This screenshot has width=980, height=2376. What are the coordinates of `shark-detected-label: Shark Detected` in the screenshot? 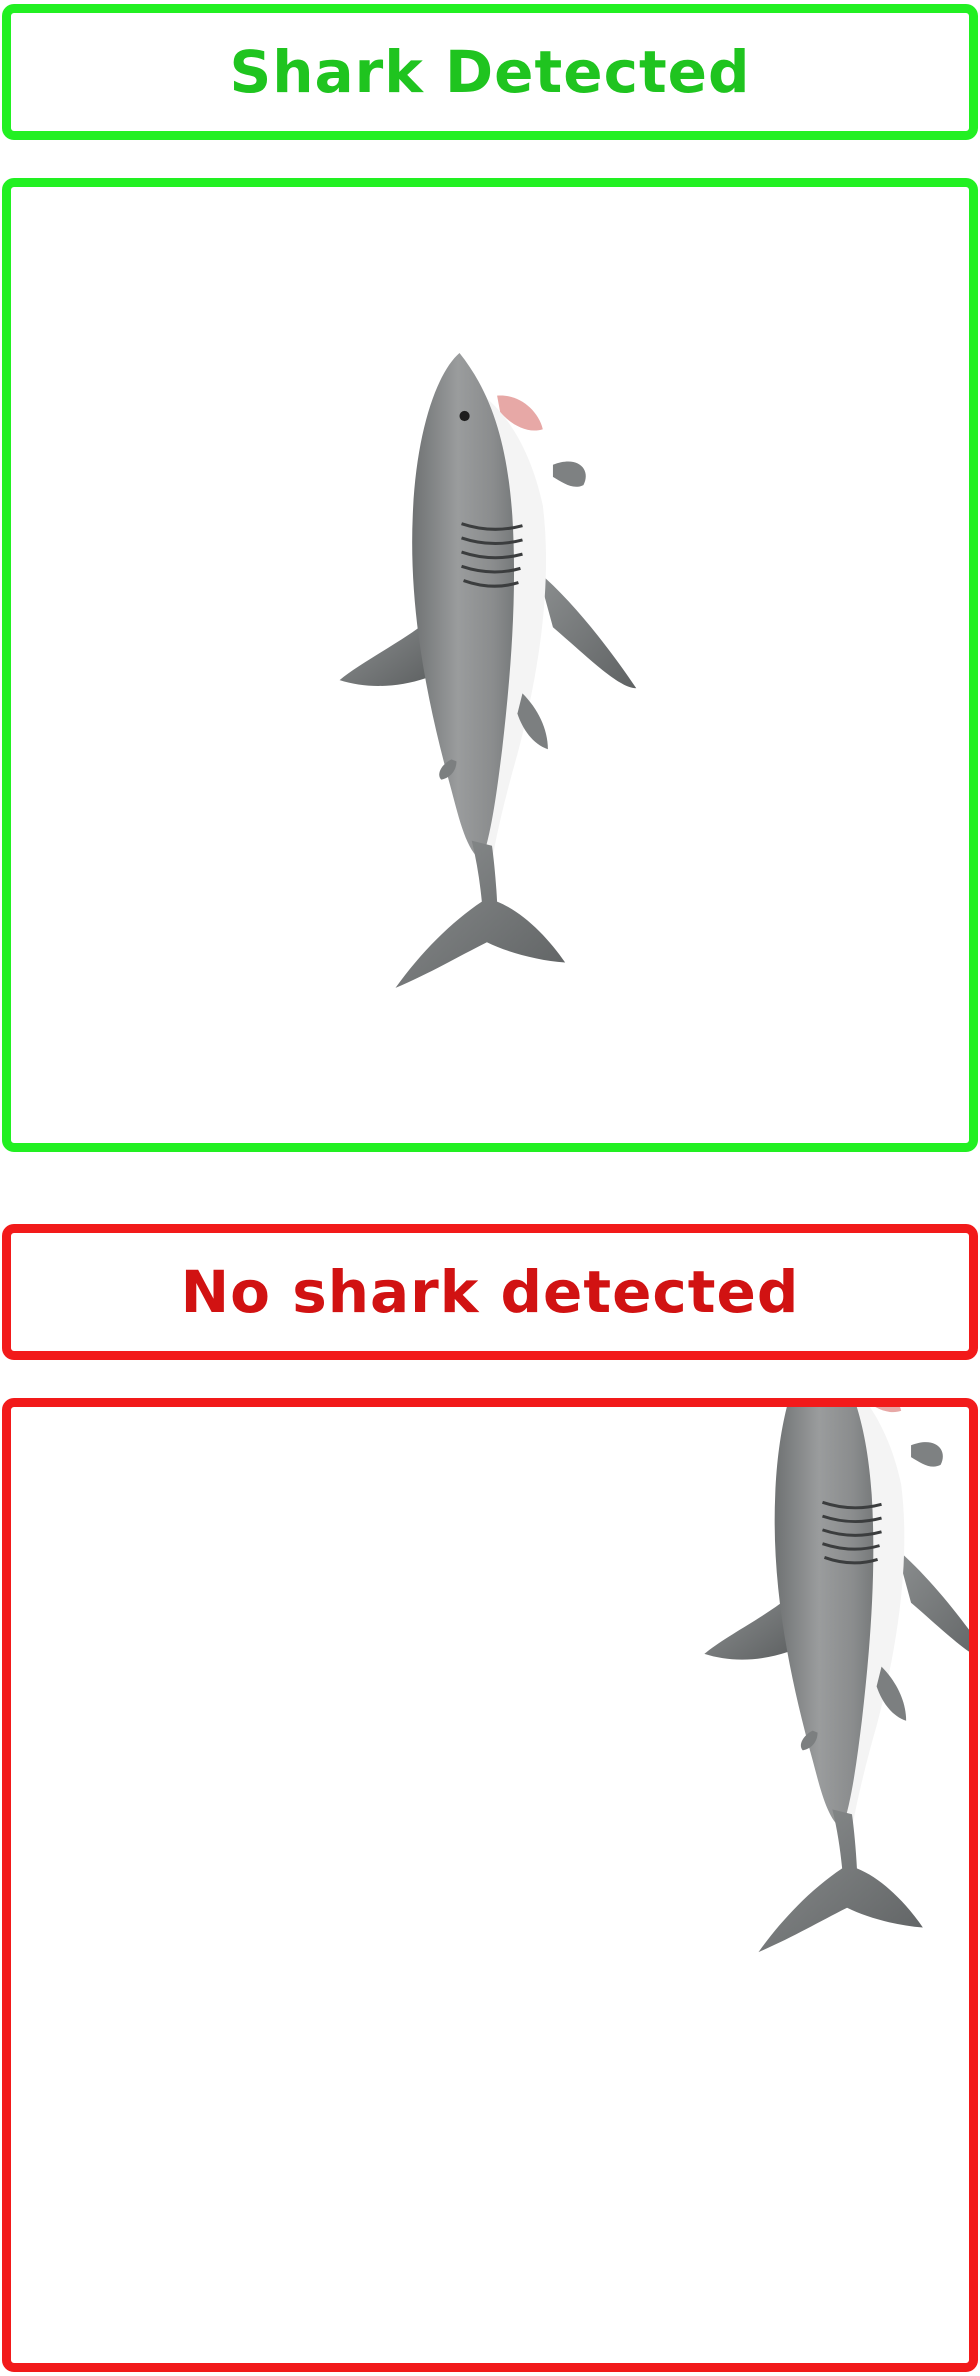 It's located at (490, 72).